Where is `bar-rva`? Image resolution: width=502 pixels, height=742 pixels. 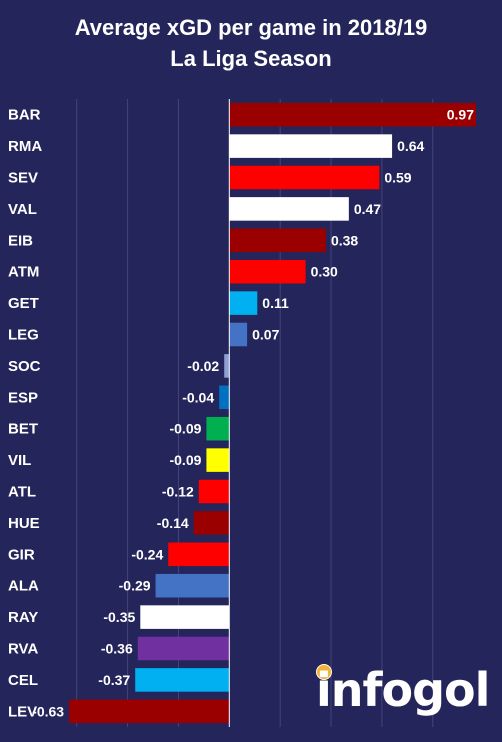
bar-rva is located at coordinates (183, 648).